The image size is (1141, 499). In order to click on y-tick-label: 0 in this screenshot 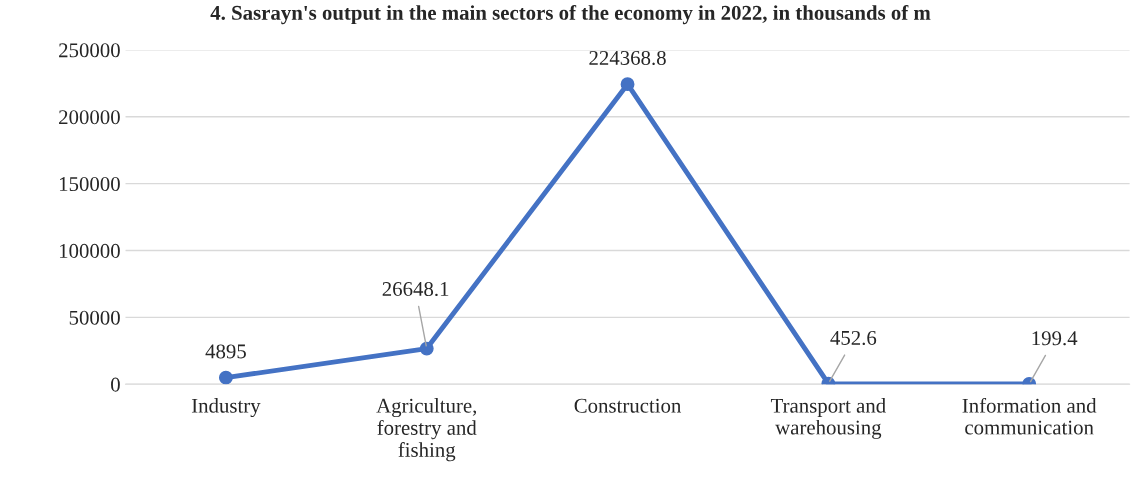, I will do `click(115, 384)`.